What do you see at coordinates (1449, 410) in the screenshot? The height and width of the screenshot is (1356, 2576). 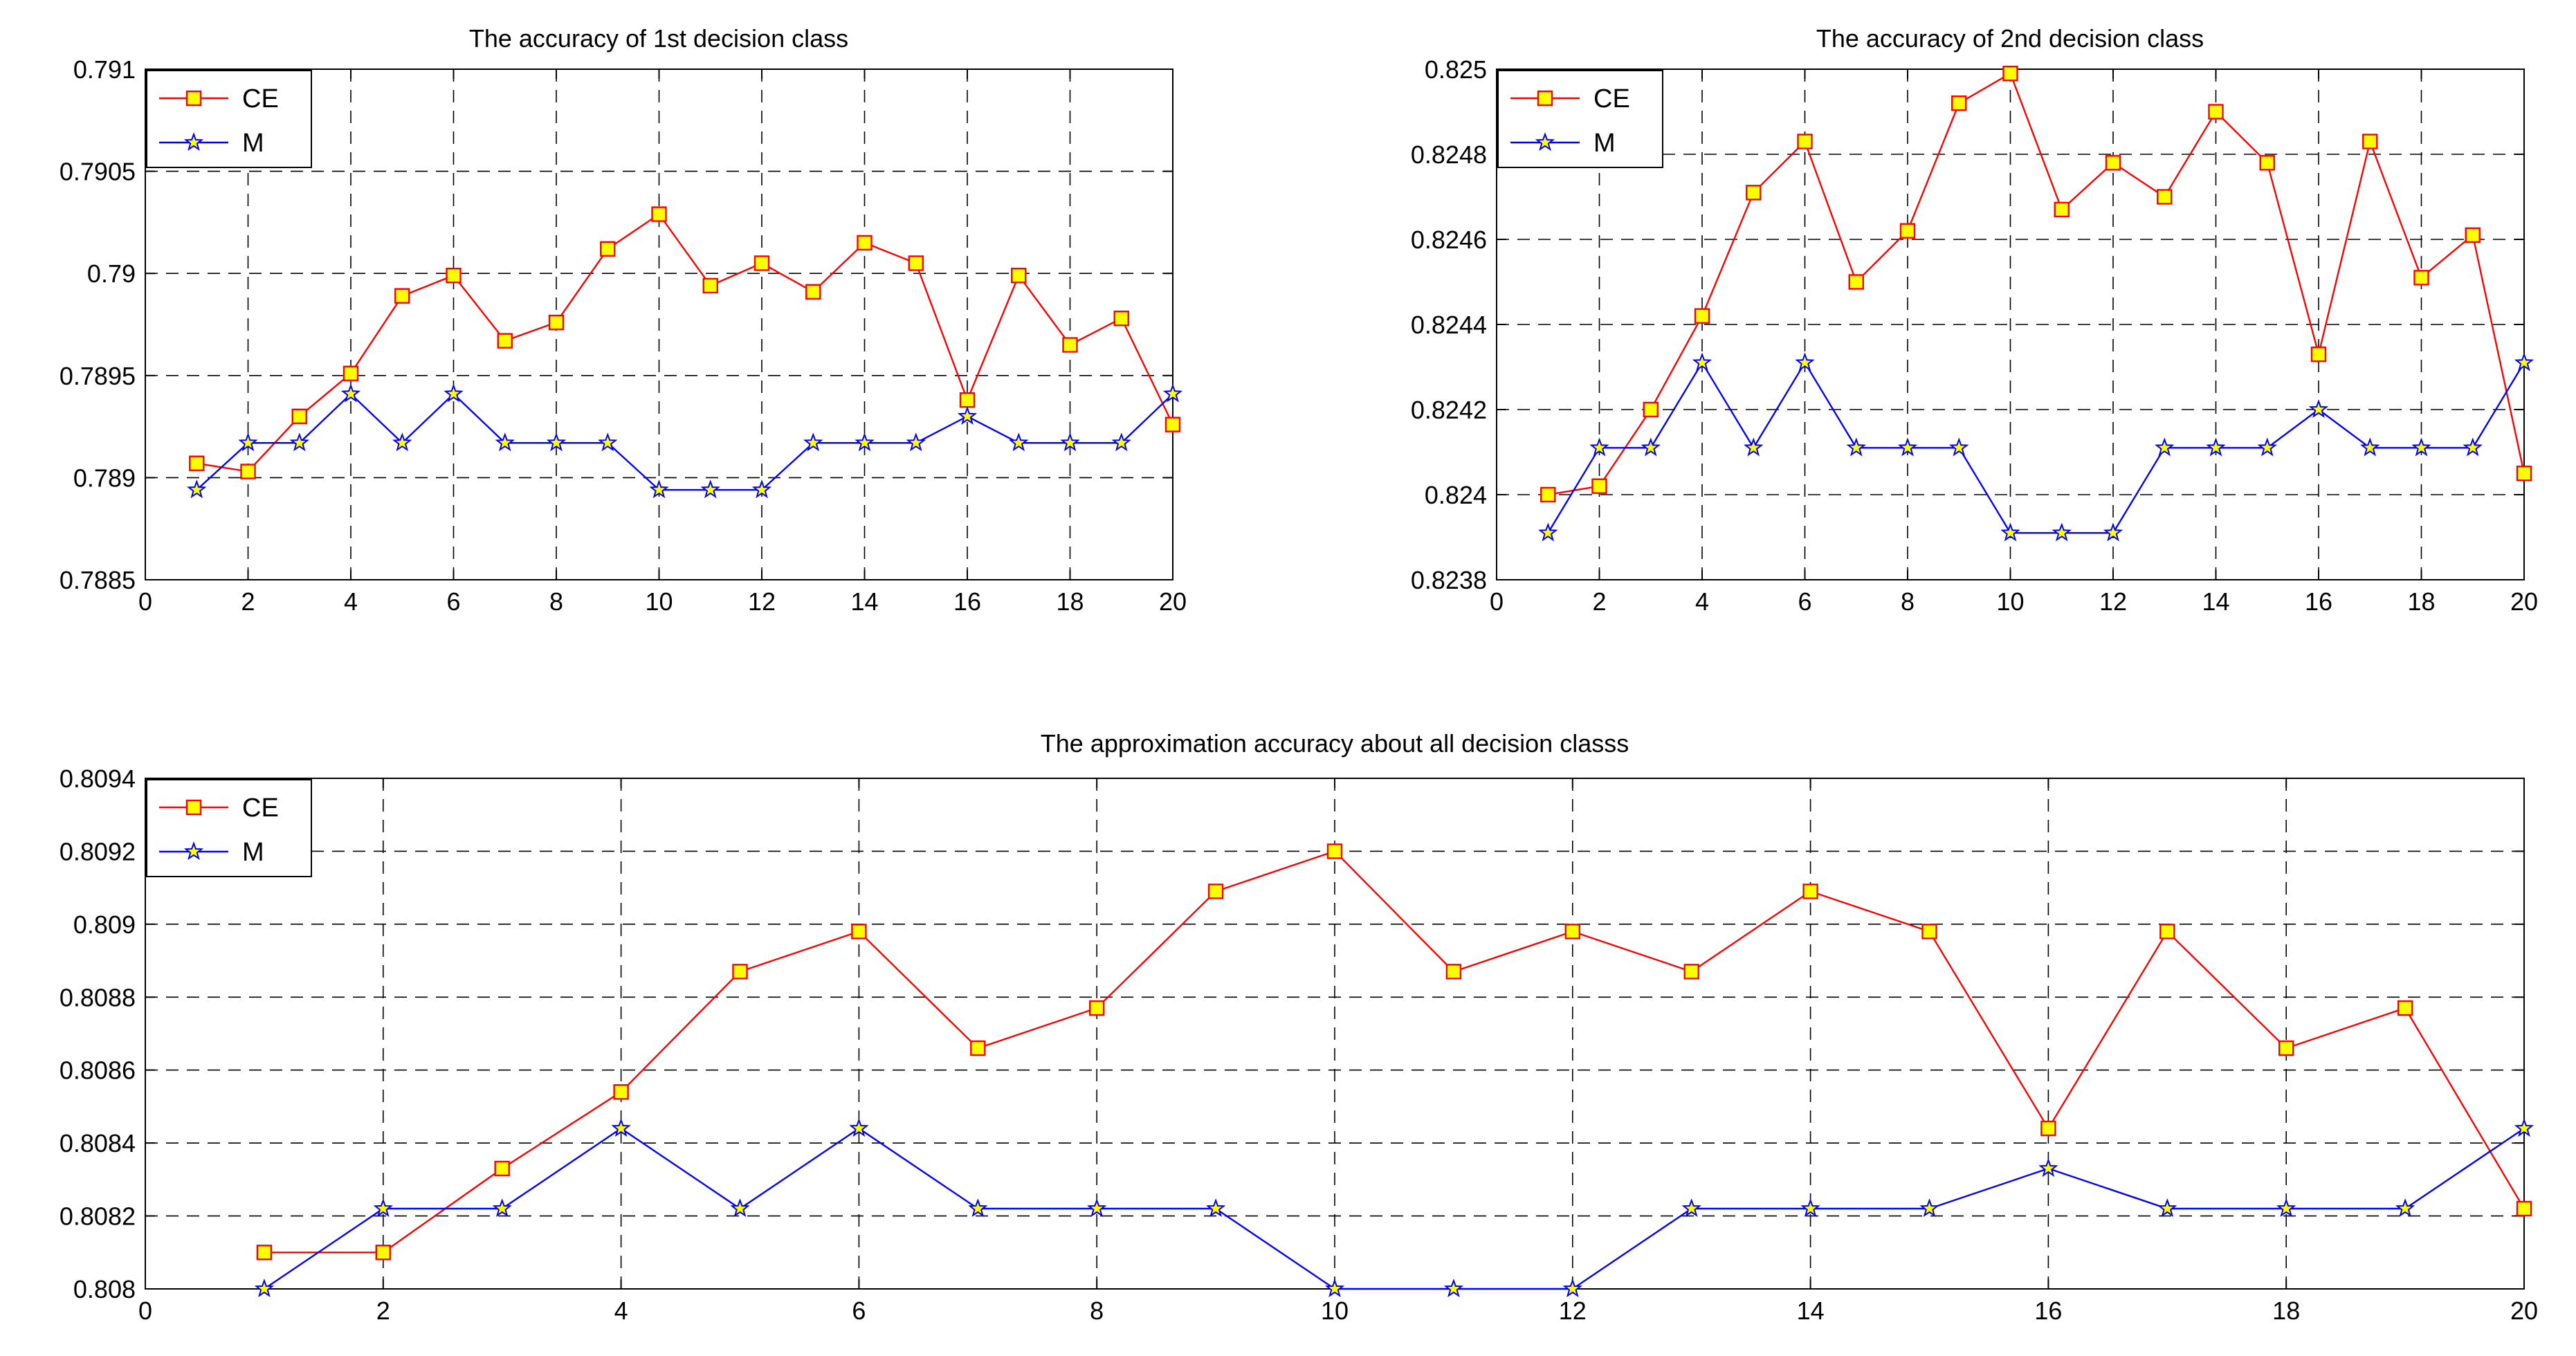 I see `y-tick-label: 0.8242` at bounding box center [1449, 410].